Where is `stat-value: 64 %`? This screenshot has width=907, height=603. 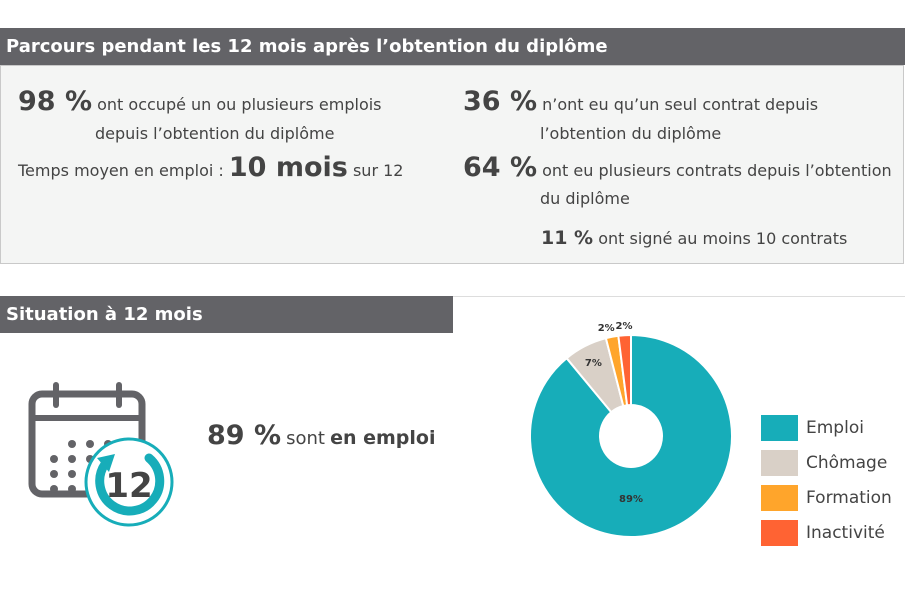
stat-value: 64 % is located at coordinates (500, 167).